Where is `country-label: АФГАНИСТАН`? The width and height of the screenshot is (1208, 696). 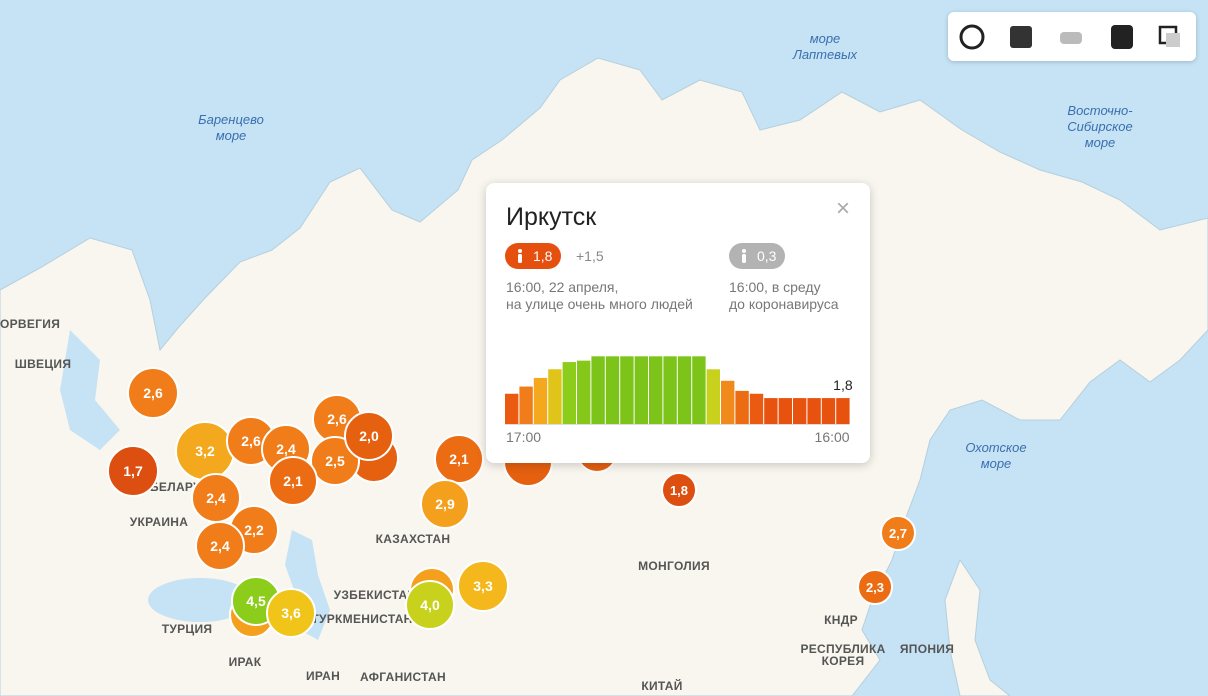 country-label: АФГАНИСТАН is located at coordinates (403, 677).